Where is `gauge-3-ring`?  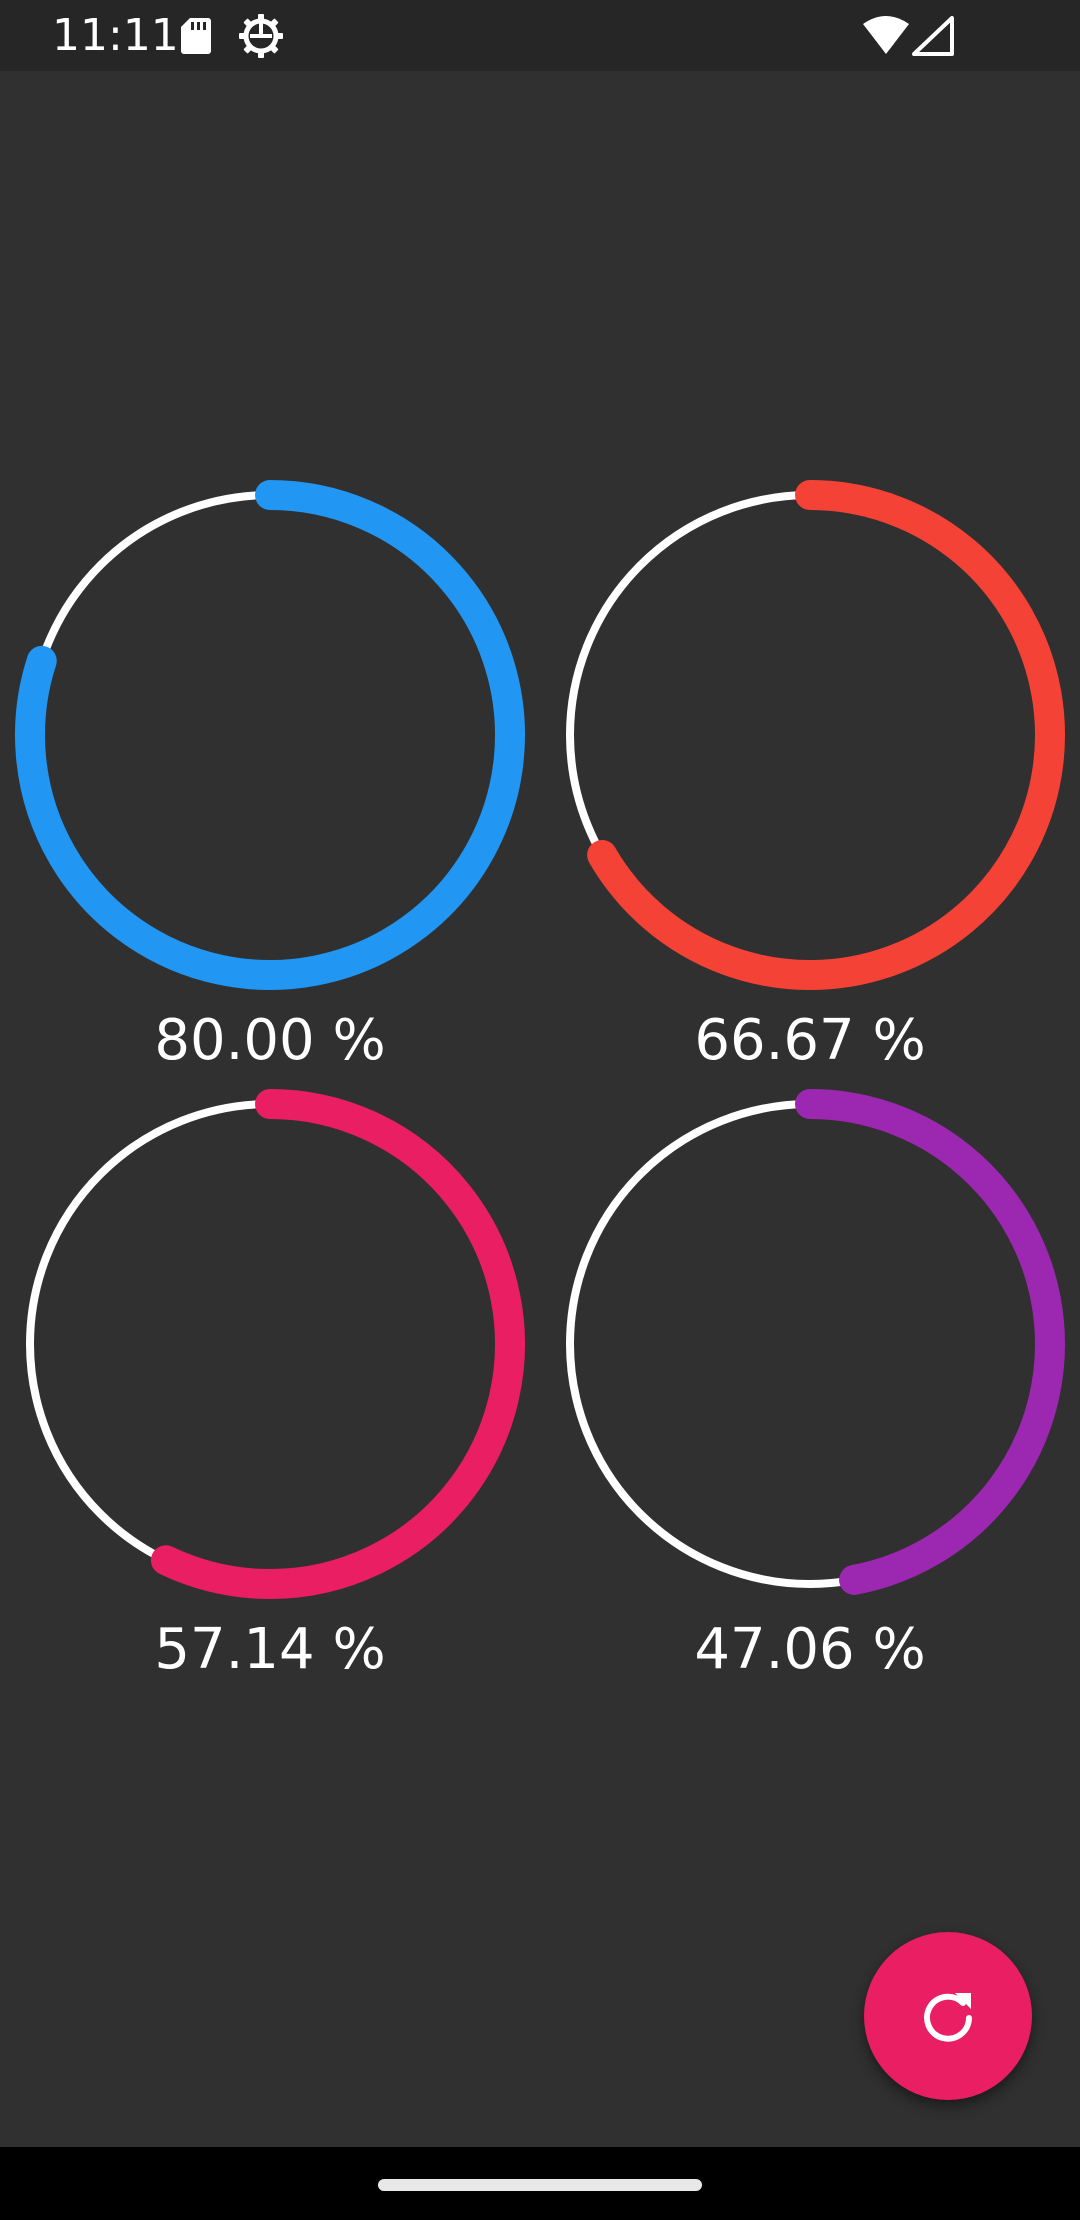 gauge-3-ring is located at coordinates (275, 1344).